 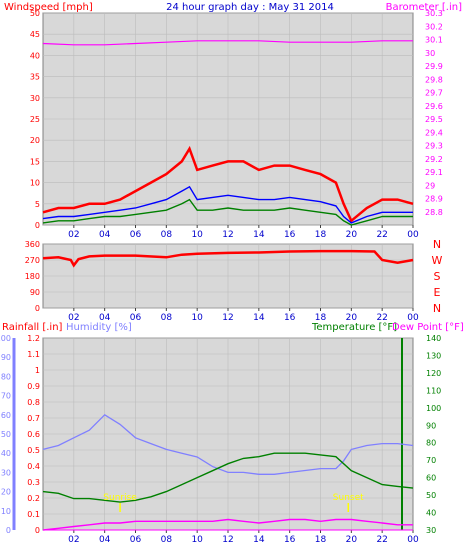 What do you see at coordinates (431, 425) in the screenshot?
I see `temperature-y-tick-label: 90` at bounding box center [431, 425].